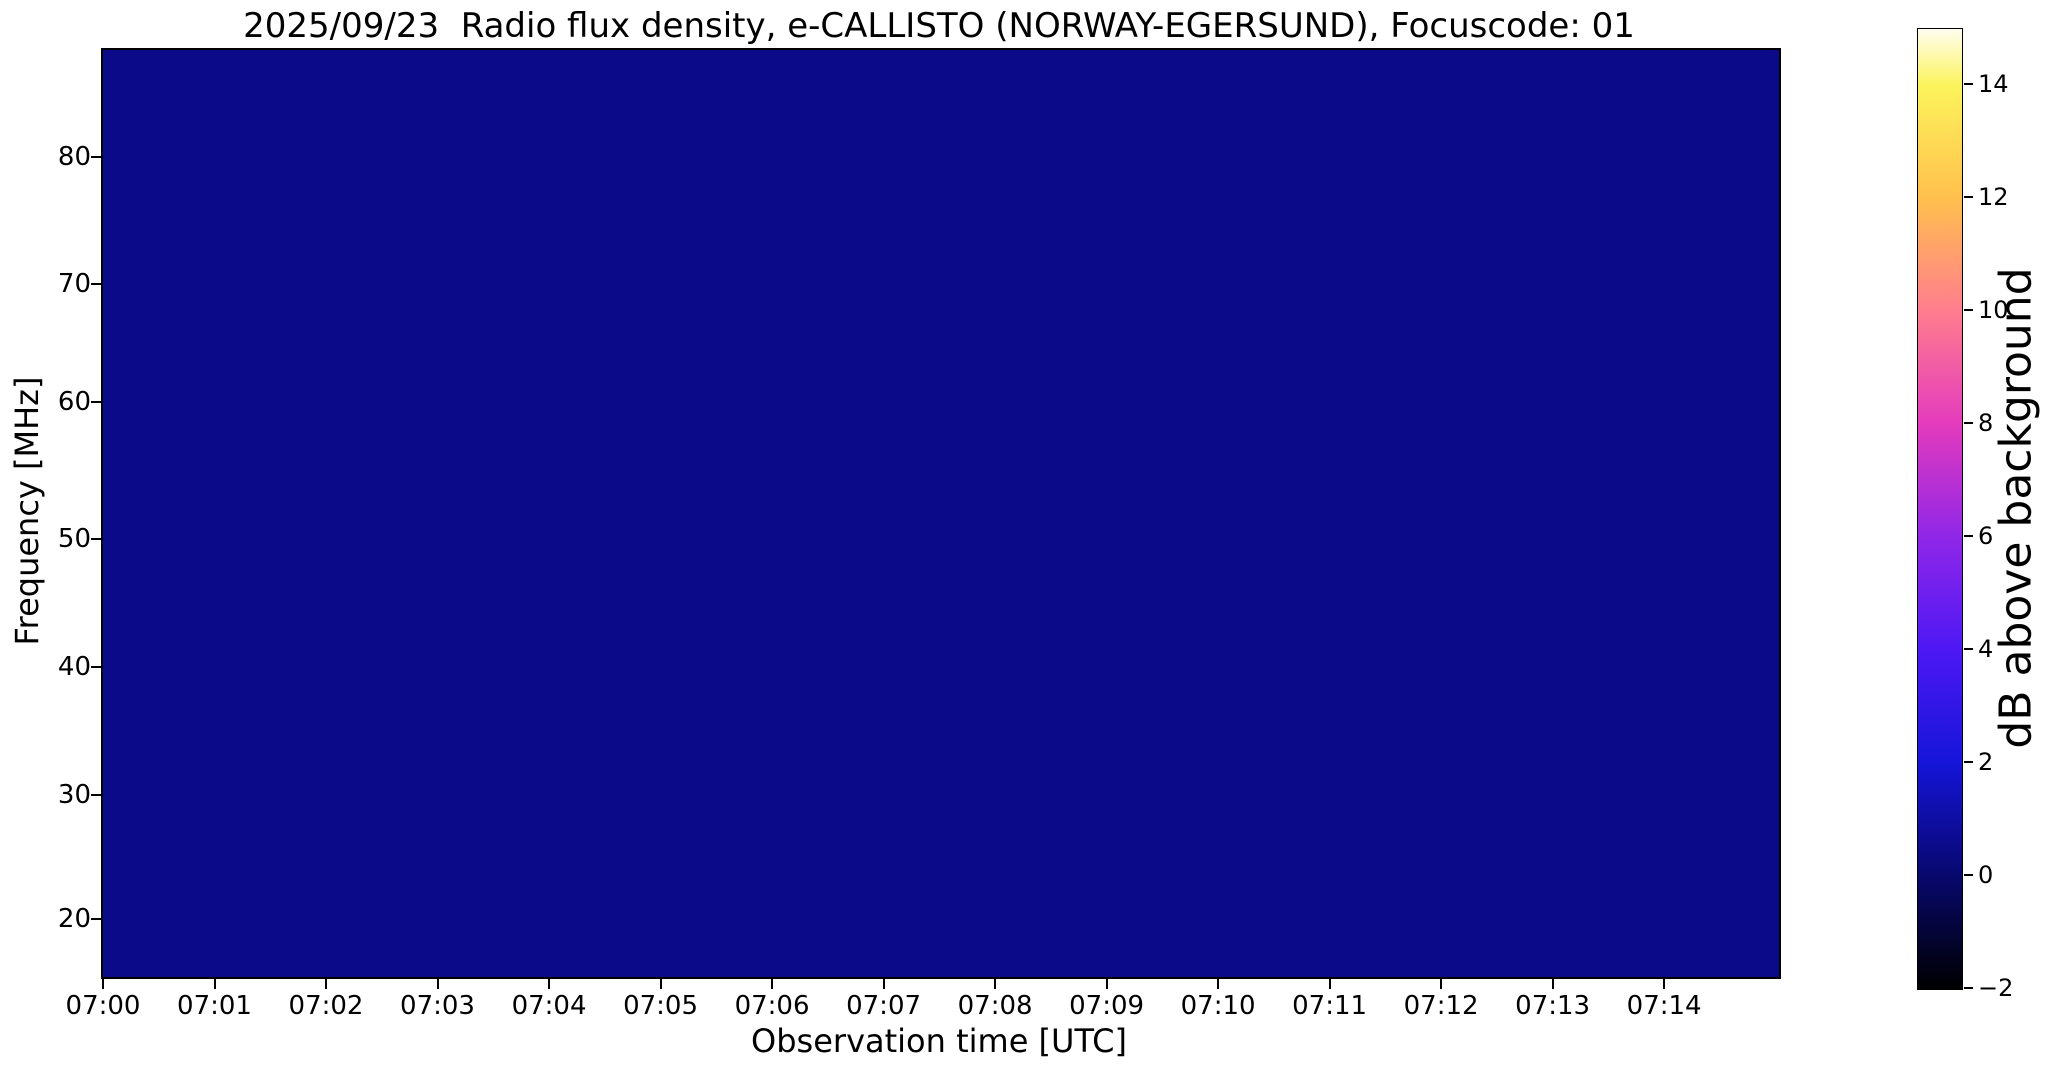 This screenshot has height=1067, width=2047. Describe the element at coordinates (214, 1006) in the screenshot. I see `x-tick-label: 07:01` at that location.